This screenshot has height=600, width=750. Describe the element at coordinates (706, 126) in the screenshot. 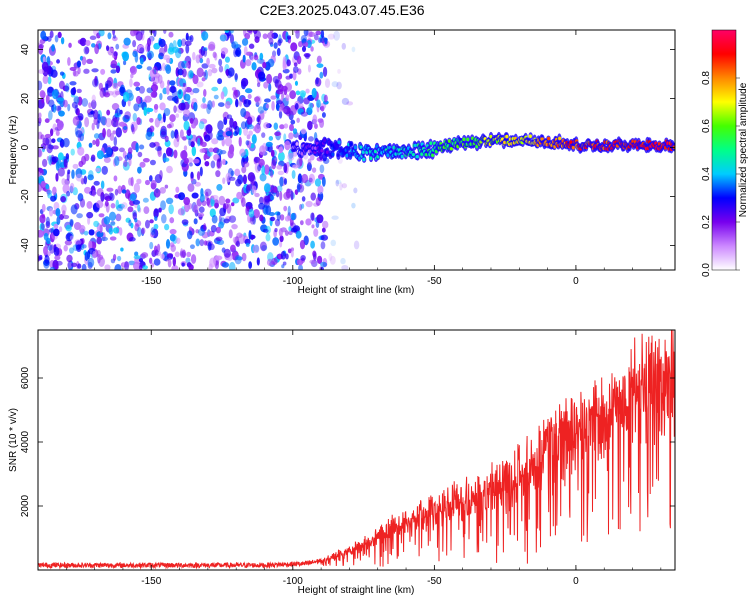

I see `colorbar-tick-label: 0.6` at that location.